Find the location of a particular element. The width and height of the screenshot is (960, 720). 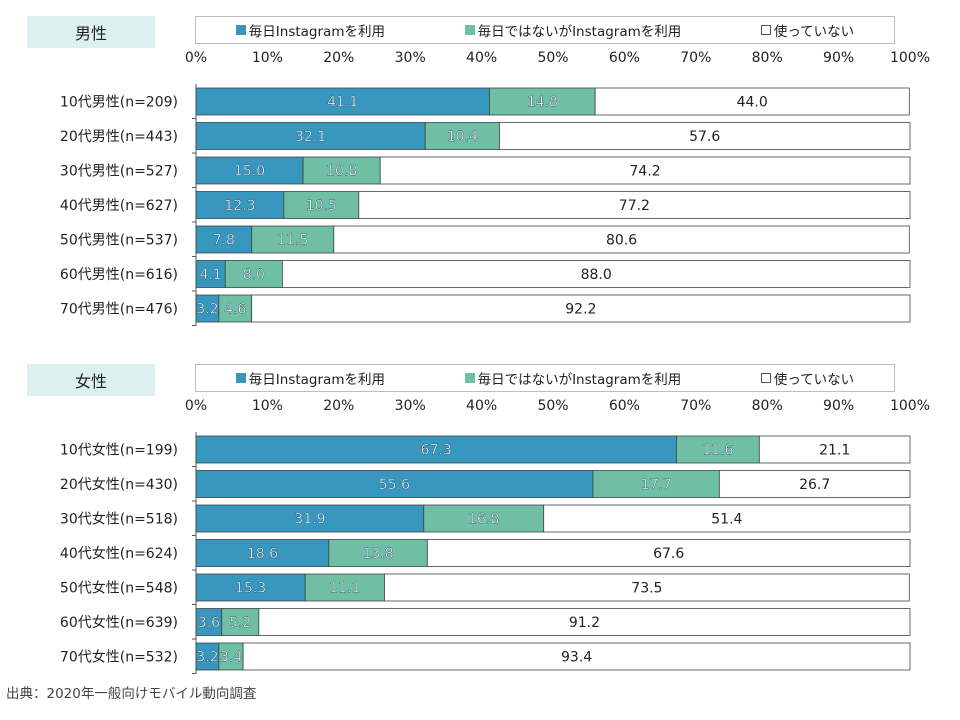

category-label: 70代男性(n=476) is located at coordinates (119, 310).